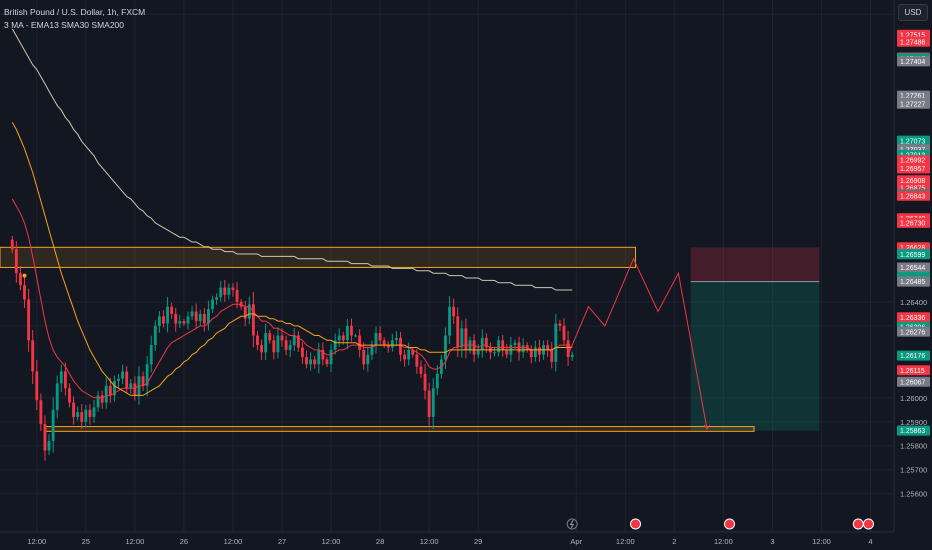 This screenshot has height=550, width=932. Describe the element at coordinates (399, 429) in the screenshot. I see `support-zone` at that location.